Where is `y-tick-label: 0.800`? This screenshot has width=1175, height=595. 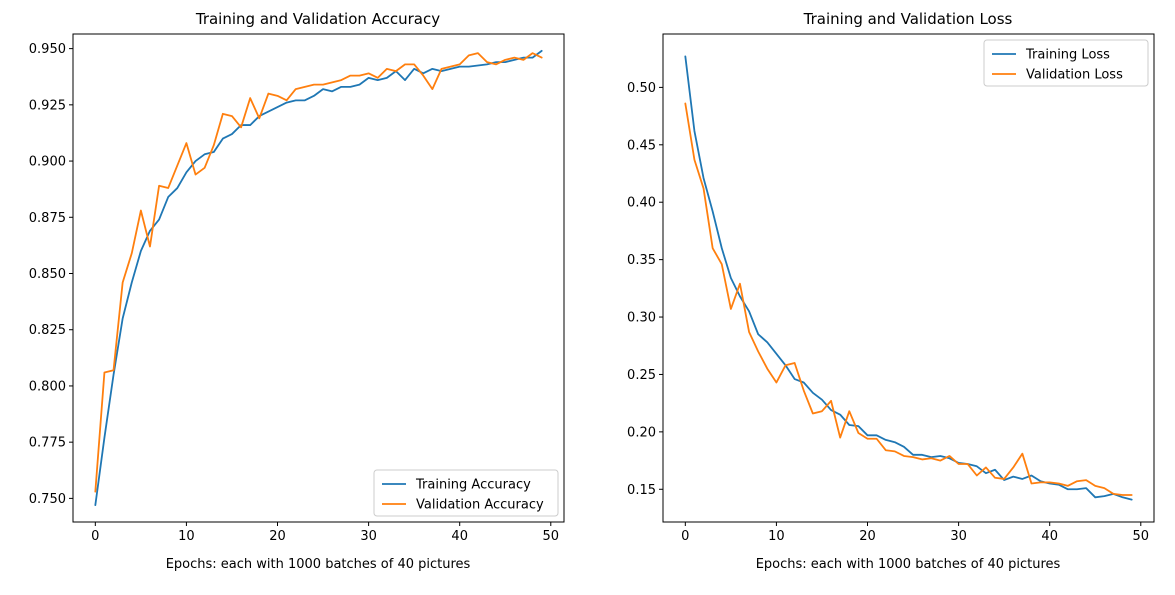
y-tick-label: 0.800 is located at coordinates (47, 386).